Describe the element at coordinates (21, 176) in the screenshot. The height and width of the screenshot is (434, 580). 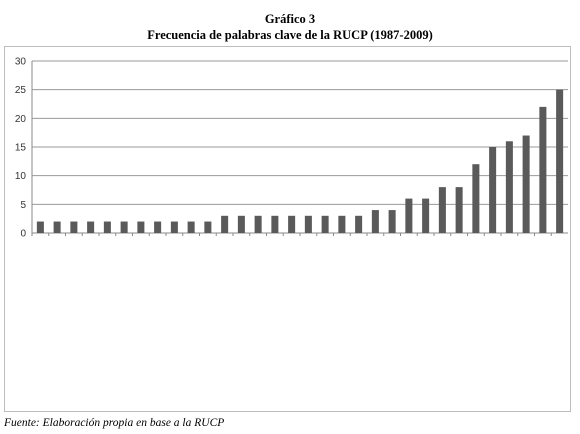
I see `y-tick-label: 10` at that location.